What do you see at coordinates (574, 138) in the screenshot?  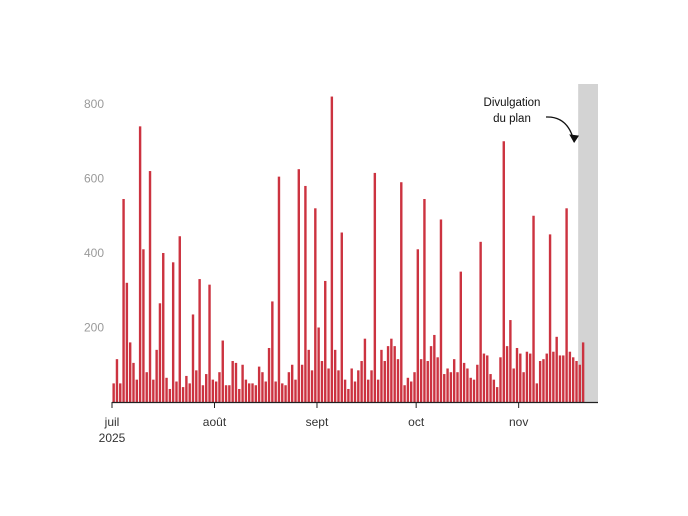 I see `annotation-arrowhead` at bounding box center [574, 138].